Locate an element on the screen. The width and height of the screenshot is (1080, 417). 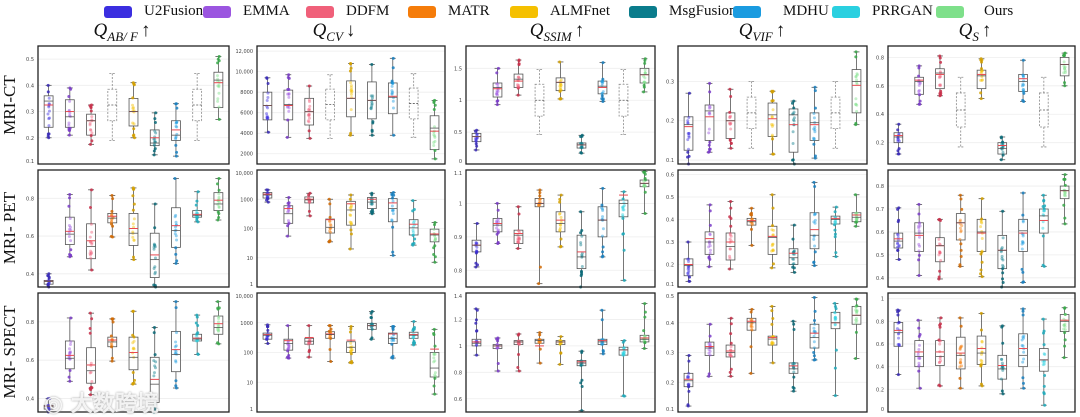
tick-label: 0.6 is located at coordinates (880, 87).